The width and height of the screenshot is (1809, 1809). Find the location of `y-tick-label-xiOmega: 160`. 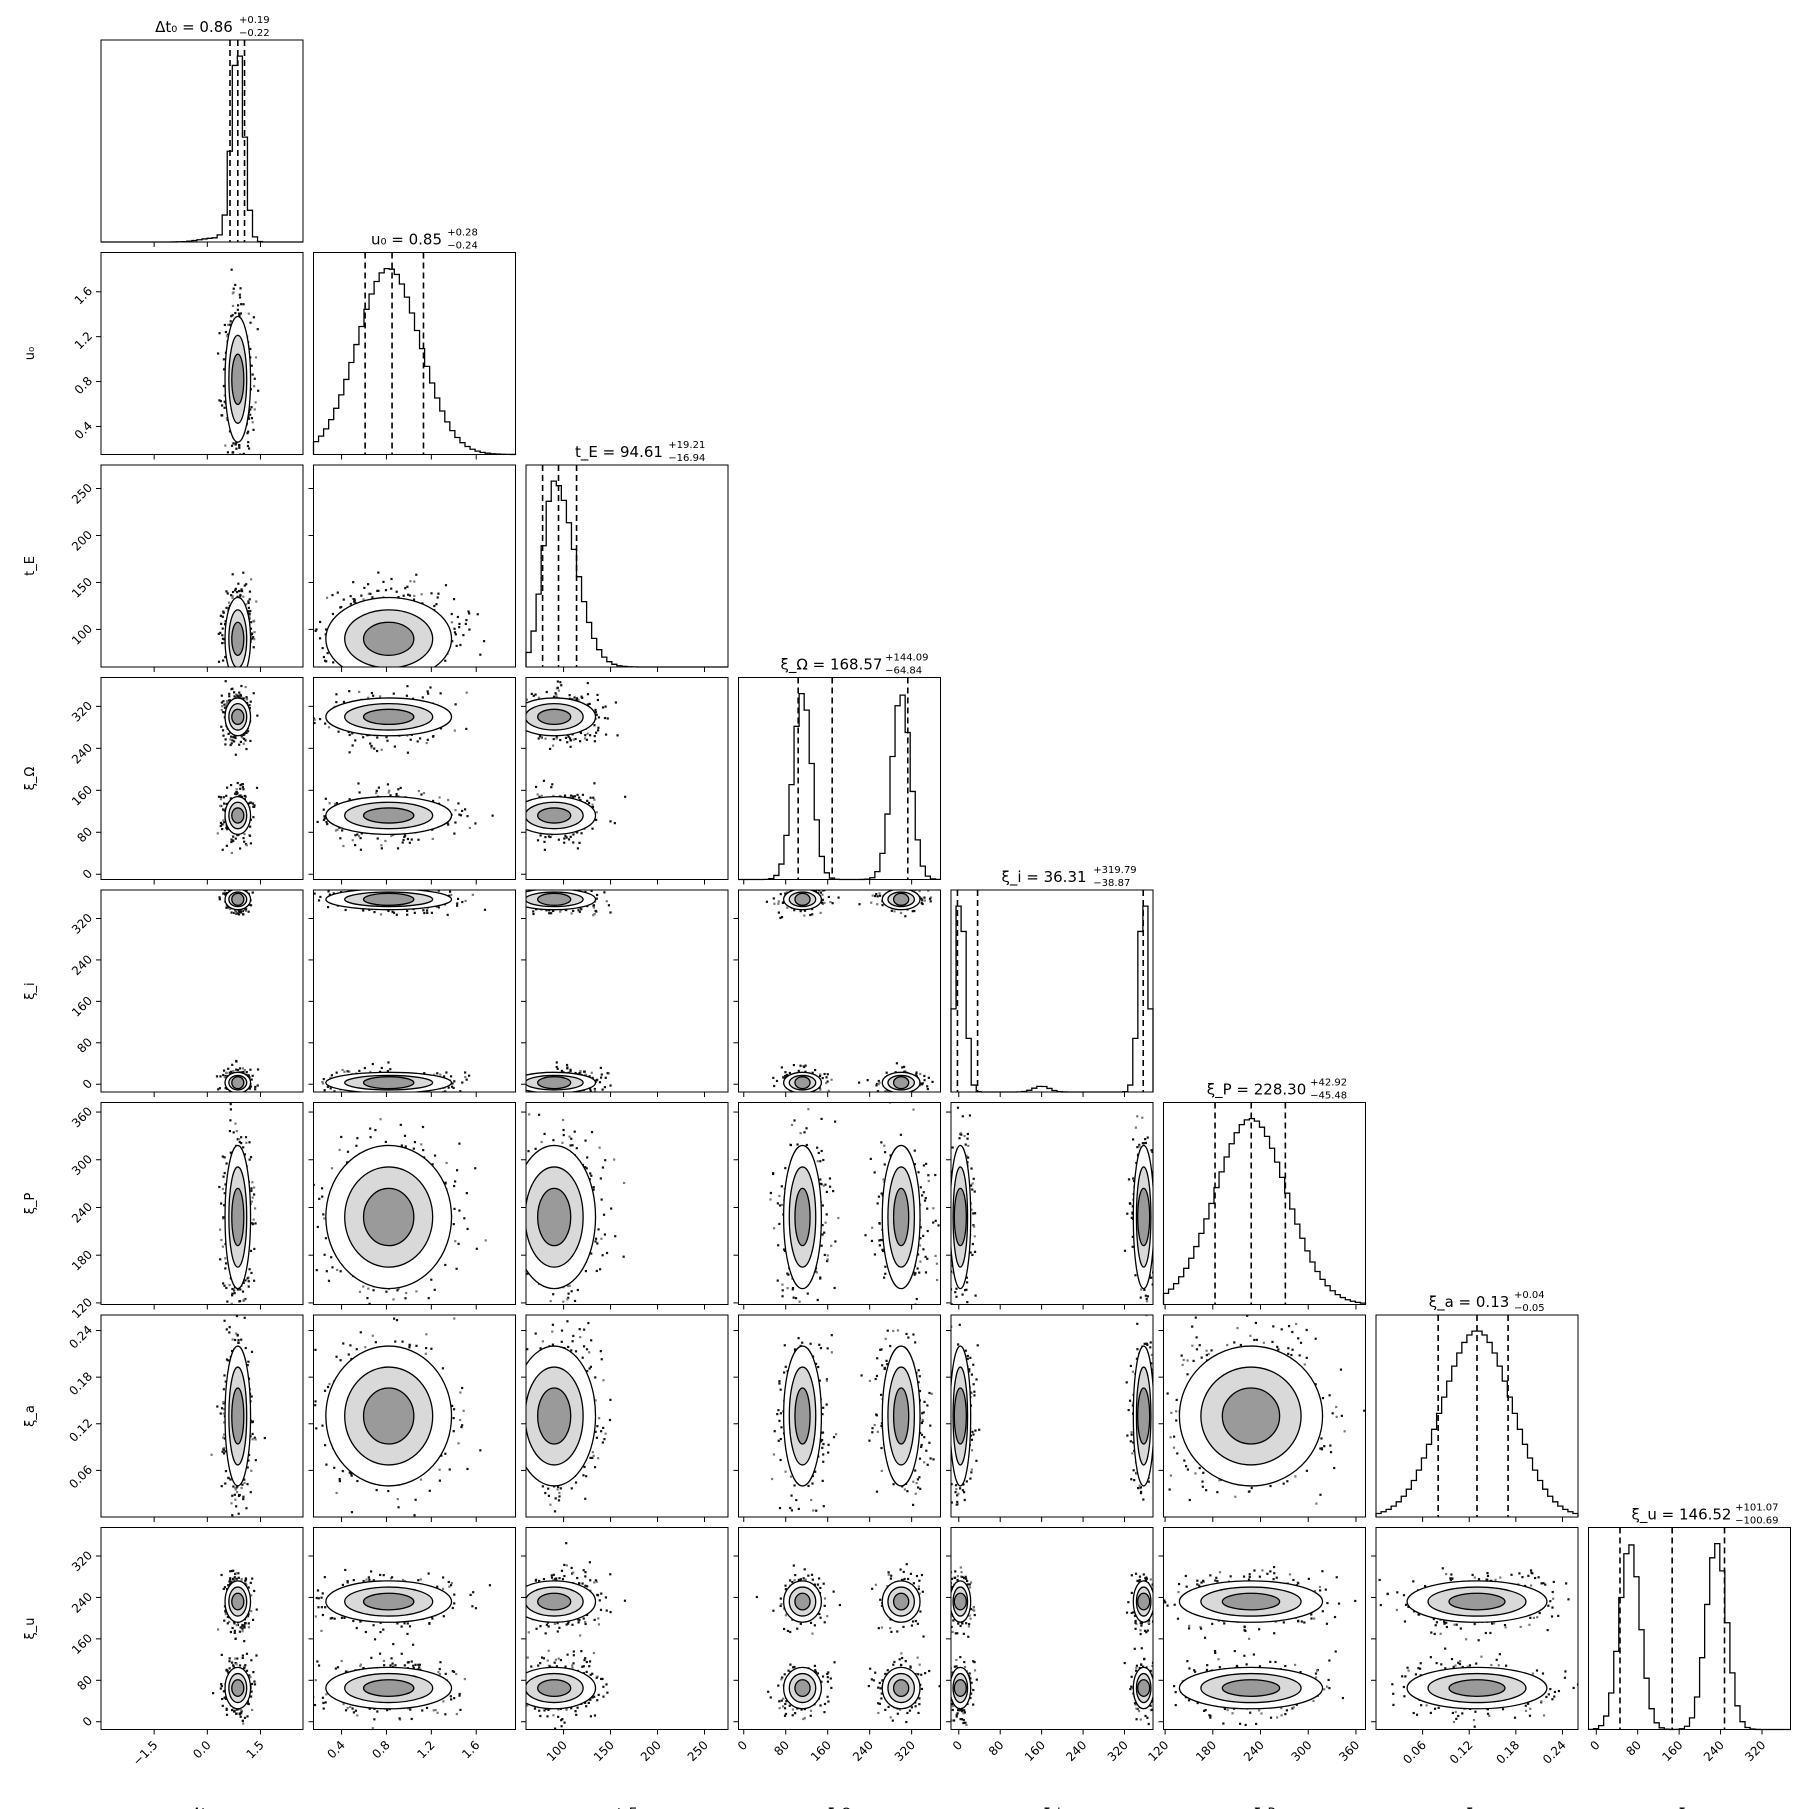

y-tick-label-xiOmega: 160 is located at coordinates (82, 796).